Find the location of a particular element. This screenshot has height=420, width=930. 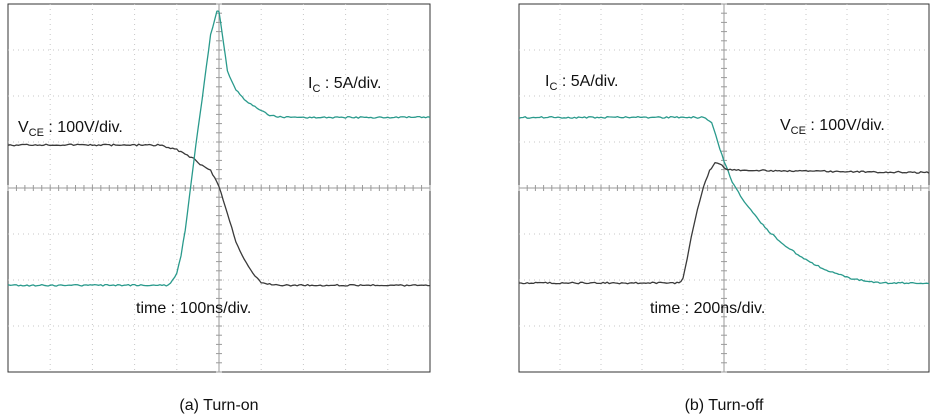

turnon-vce-label: VCE : 100V/div. is located at coordinates (70, 129).